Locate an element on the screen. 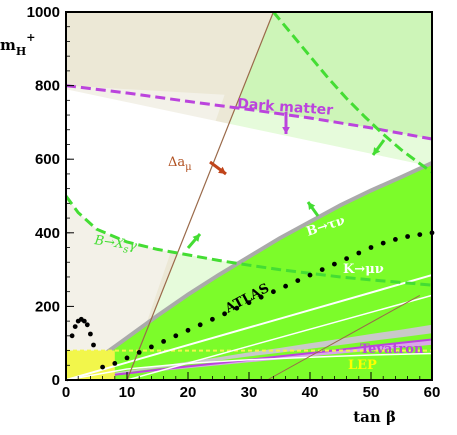  y-tick-label: 0 is located at coordinates (56, 380).